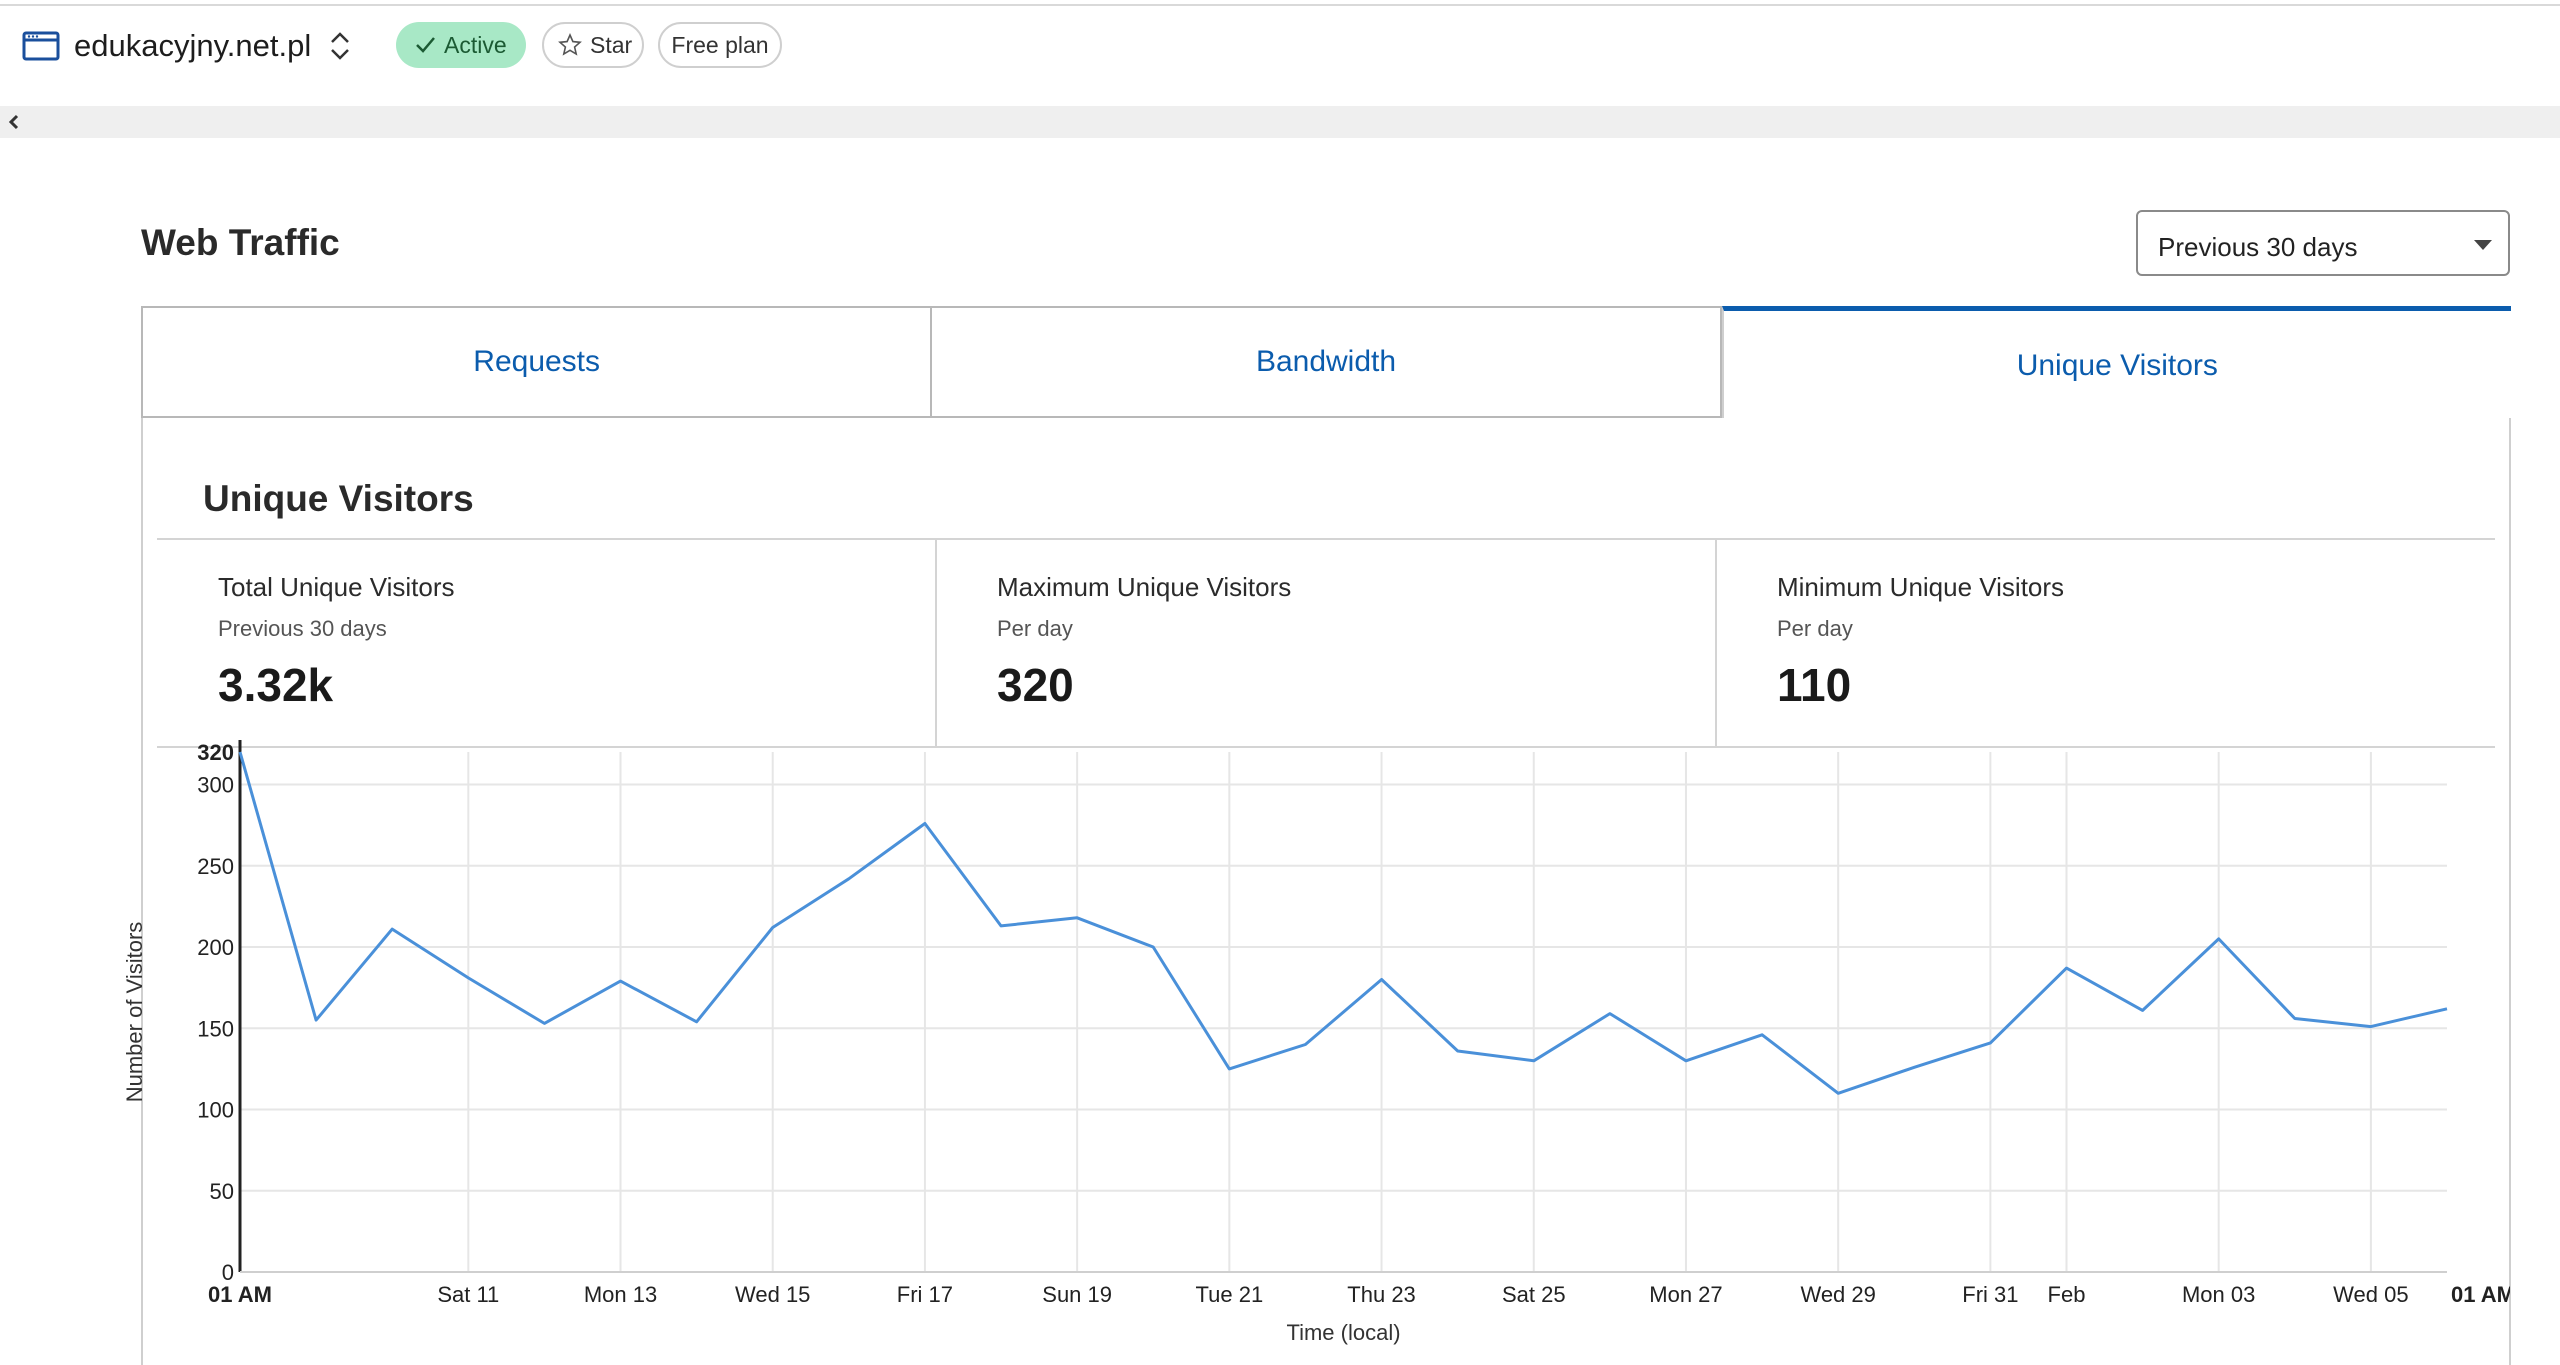 This screenshot has width=2560, height=1365. What do you see at coordinates (2116, 362) in the screenshot?
I see `tab-unique-visitors: Unique Visitors` at bounding box center [2116, 362].